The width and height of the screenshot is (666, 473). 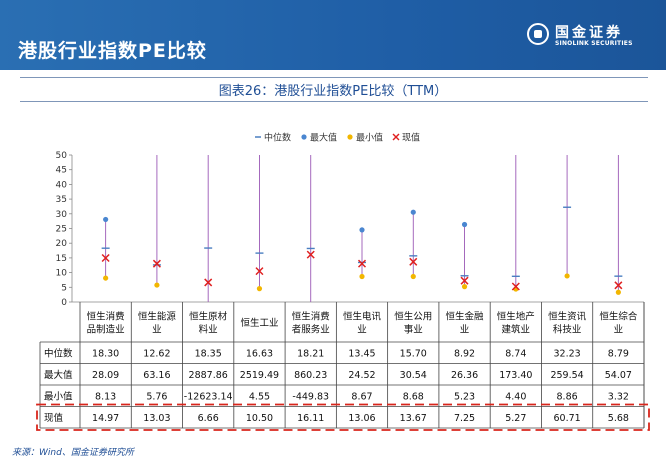 I want to click on table-cell: 8.13, so click(x=105, y=396).